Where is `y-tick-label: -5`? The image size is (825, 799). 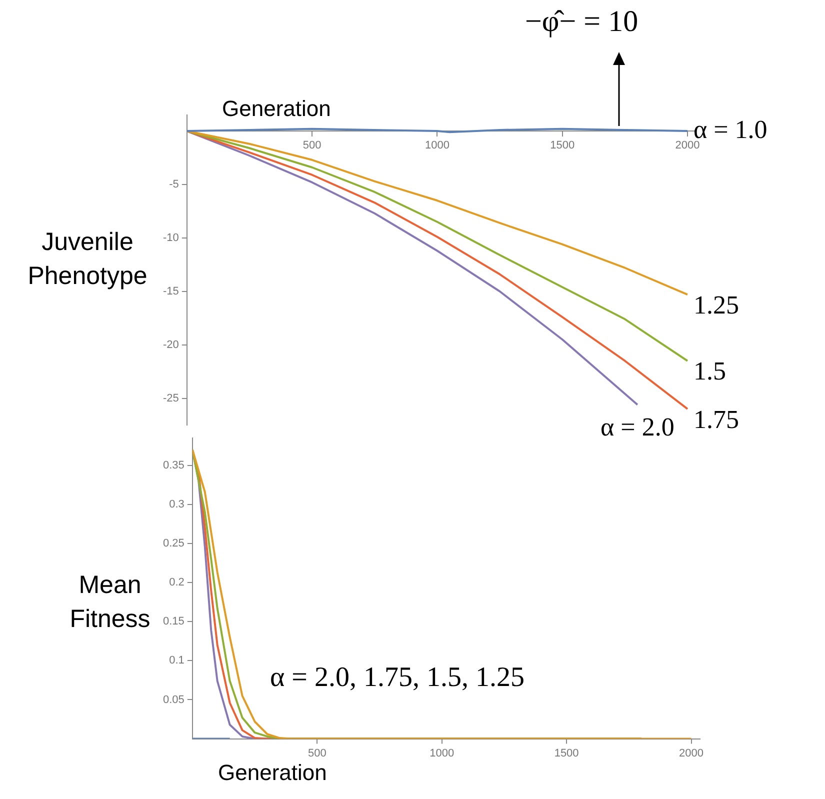 y-tick-label: -5 is located at coordinates (174, 184).